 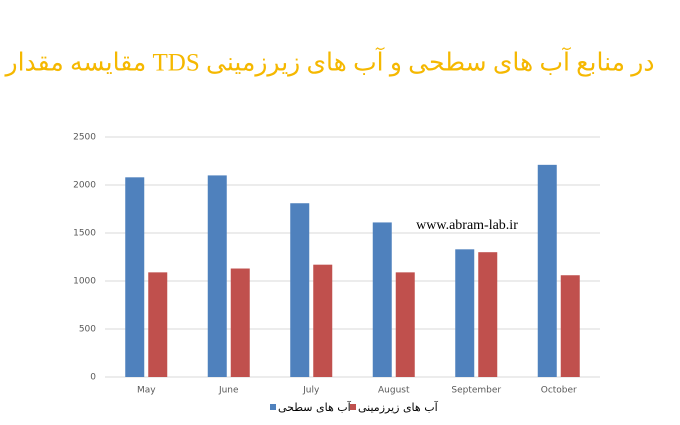 I want to click on y-tick-label: 1000, so click(x=84, y=282).